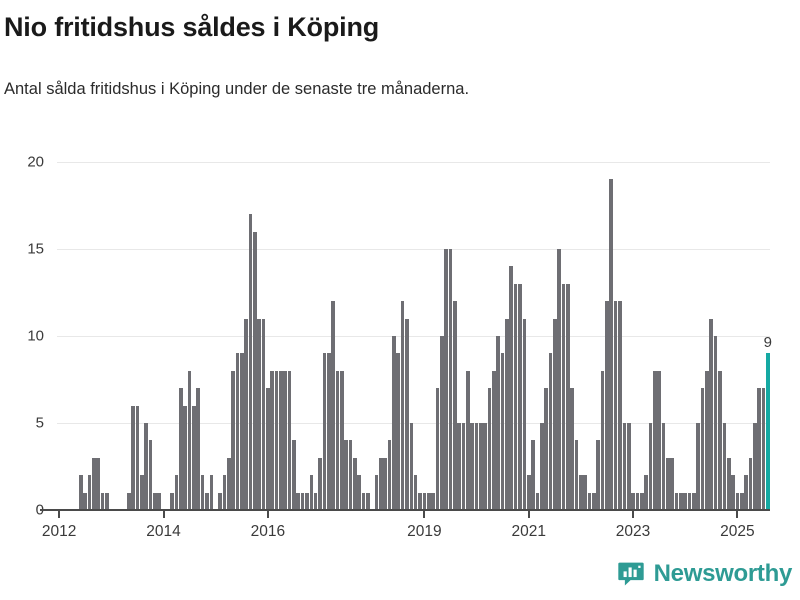  Describe the element at coordinates (704, 574) in the screenshot. I see `newsworthy-logo: Newsworthy` at that location.